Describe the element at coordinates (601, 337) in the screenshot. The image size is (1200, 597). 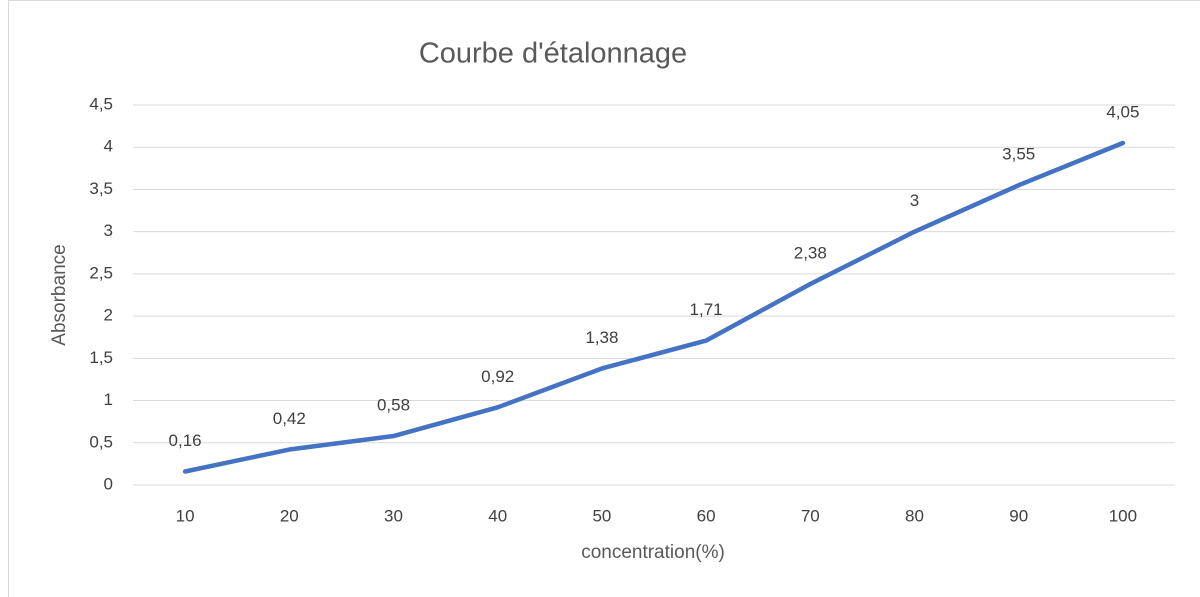
I see `data-label: 1,38` at that location.